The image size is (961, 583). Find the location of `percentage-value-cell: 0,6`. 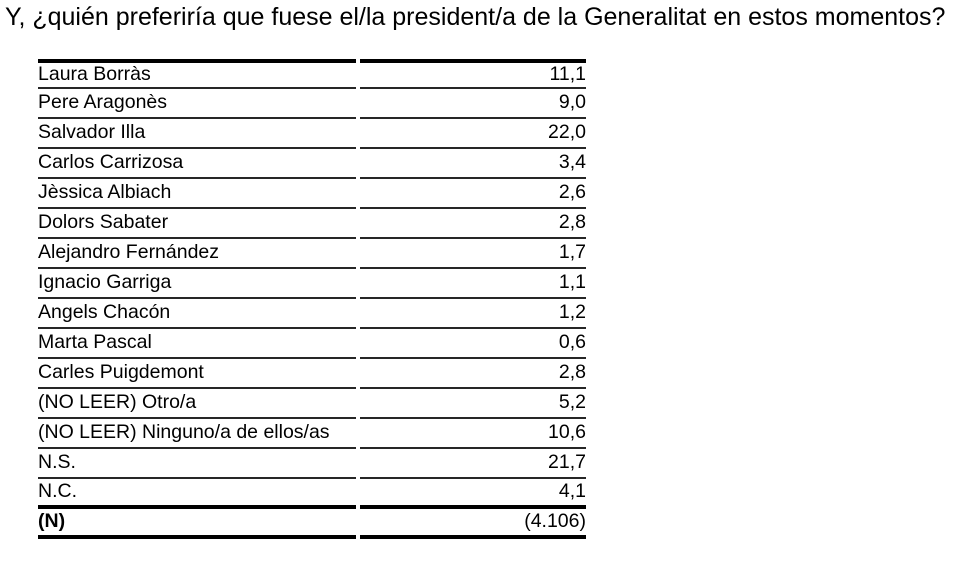

percentage-value-cell: 0,6 is located at coordinates (473, 344).